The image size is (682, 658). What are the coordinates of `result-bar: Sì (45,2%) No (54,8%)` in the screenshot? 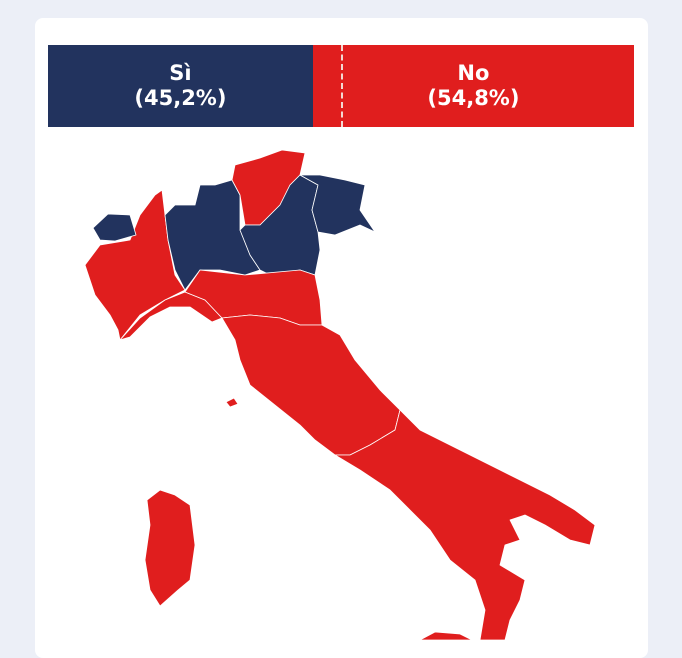 It's located at (341, 86).